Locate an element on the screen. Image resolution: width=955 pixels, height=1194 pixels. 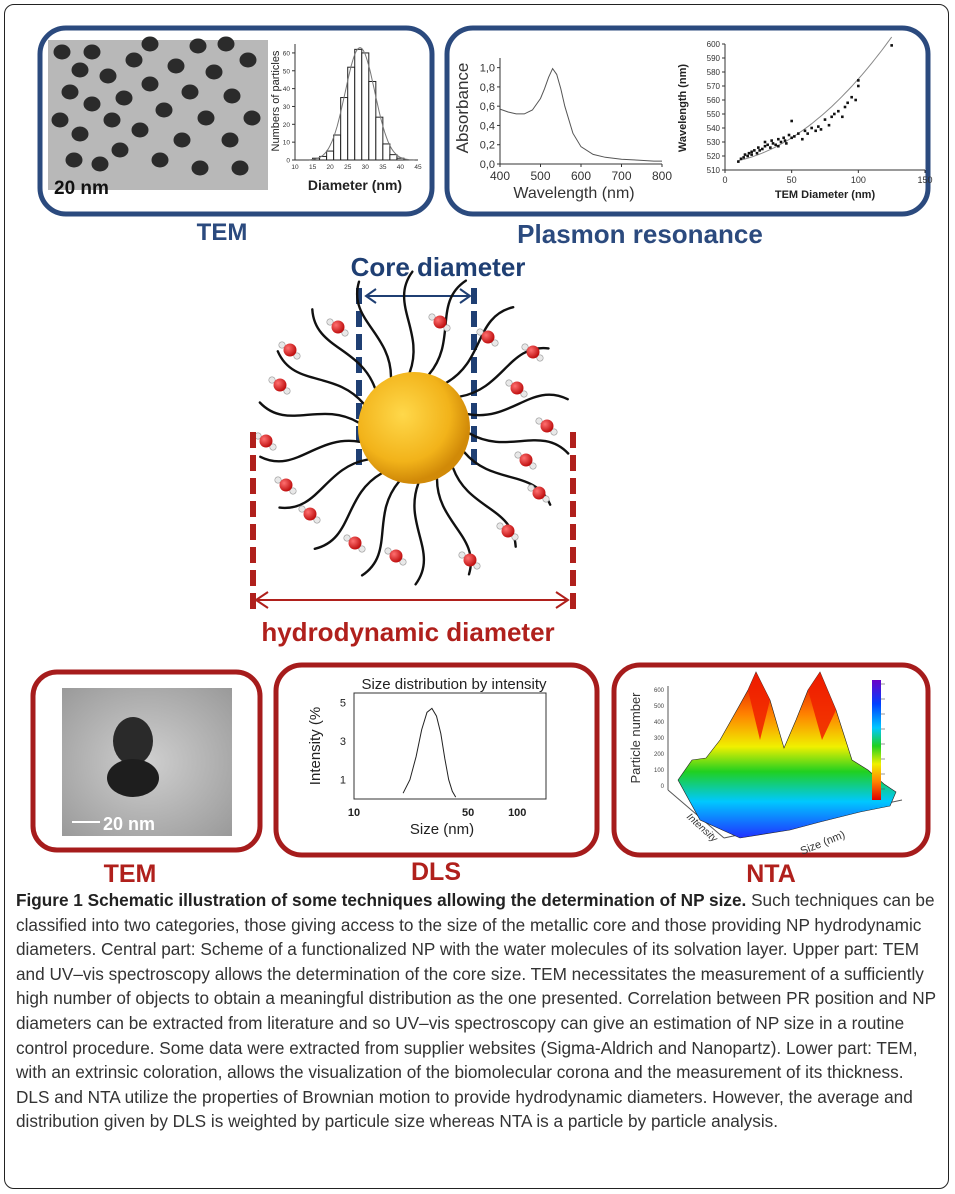
scatter-y-tick-label: 570 is located at coordinates (714, 86).